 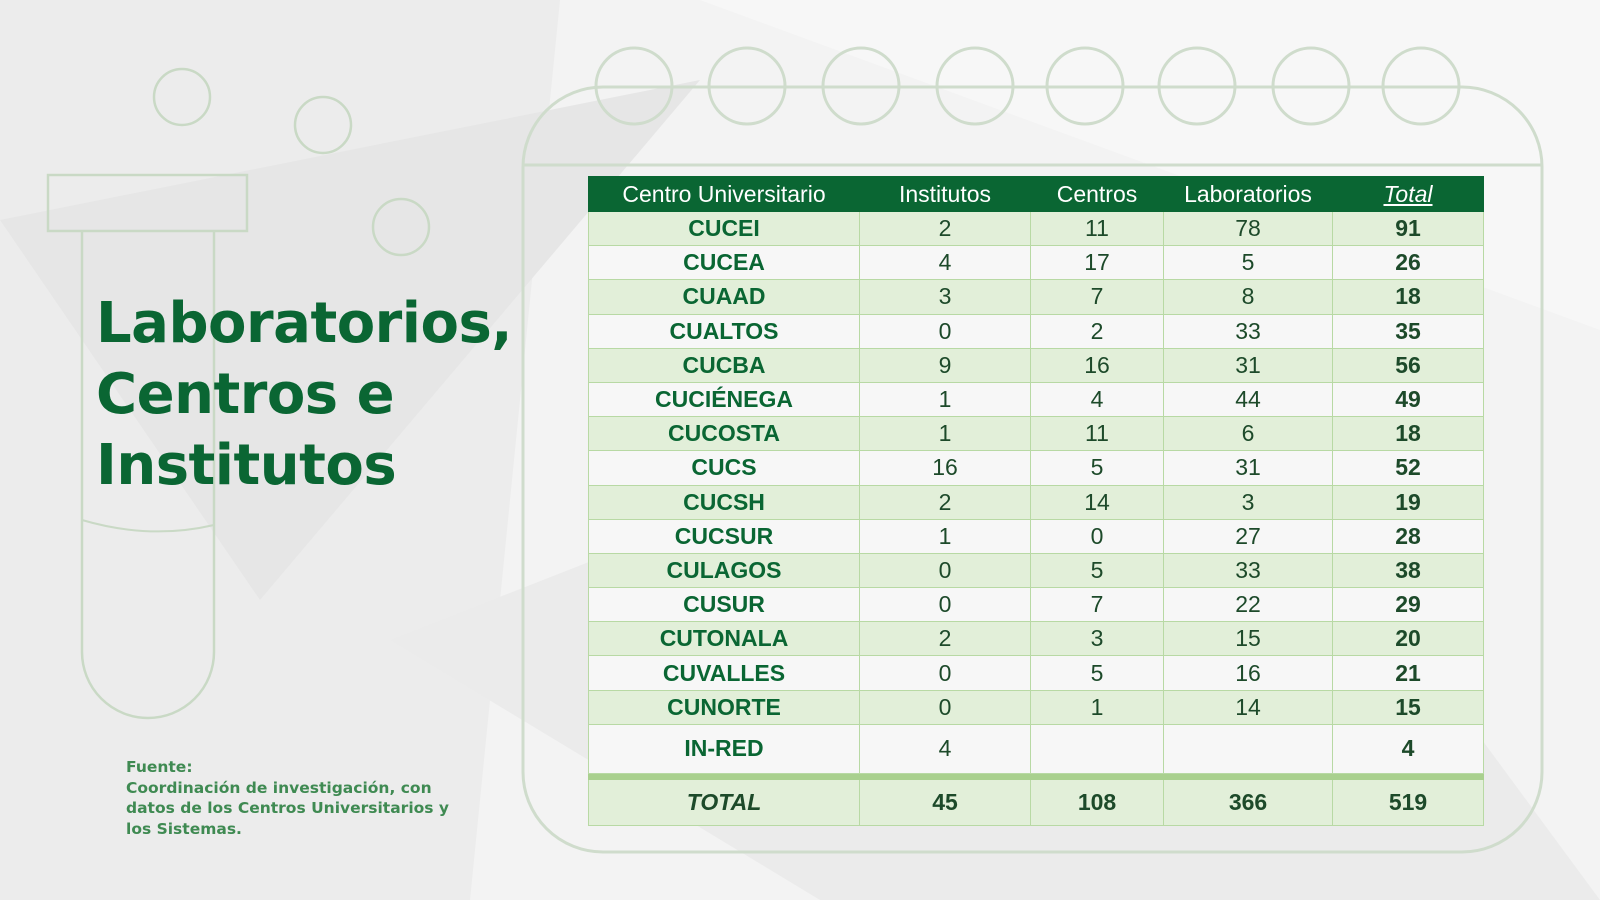 I want to click on table-row: CUCS 16 5 31 52, so click(x=1036, y=468).